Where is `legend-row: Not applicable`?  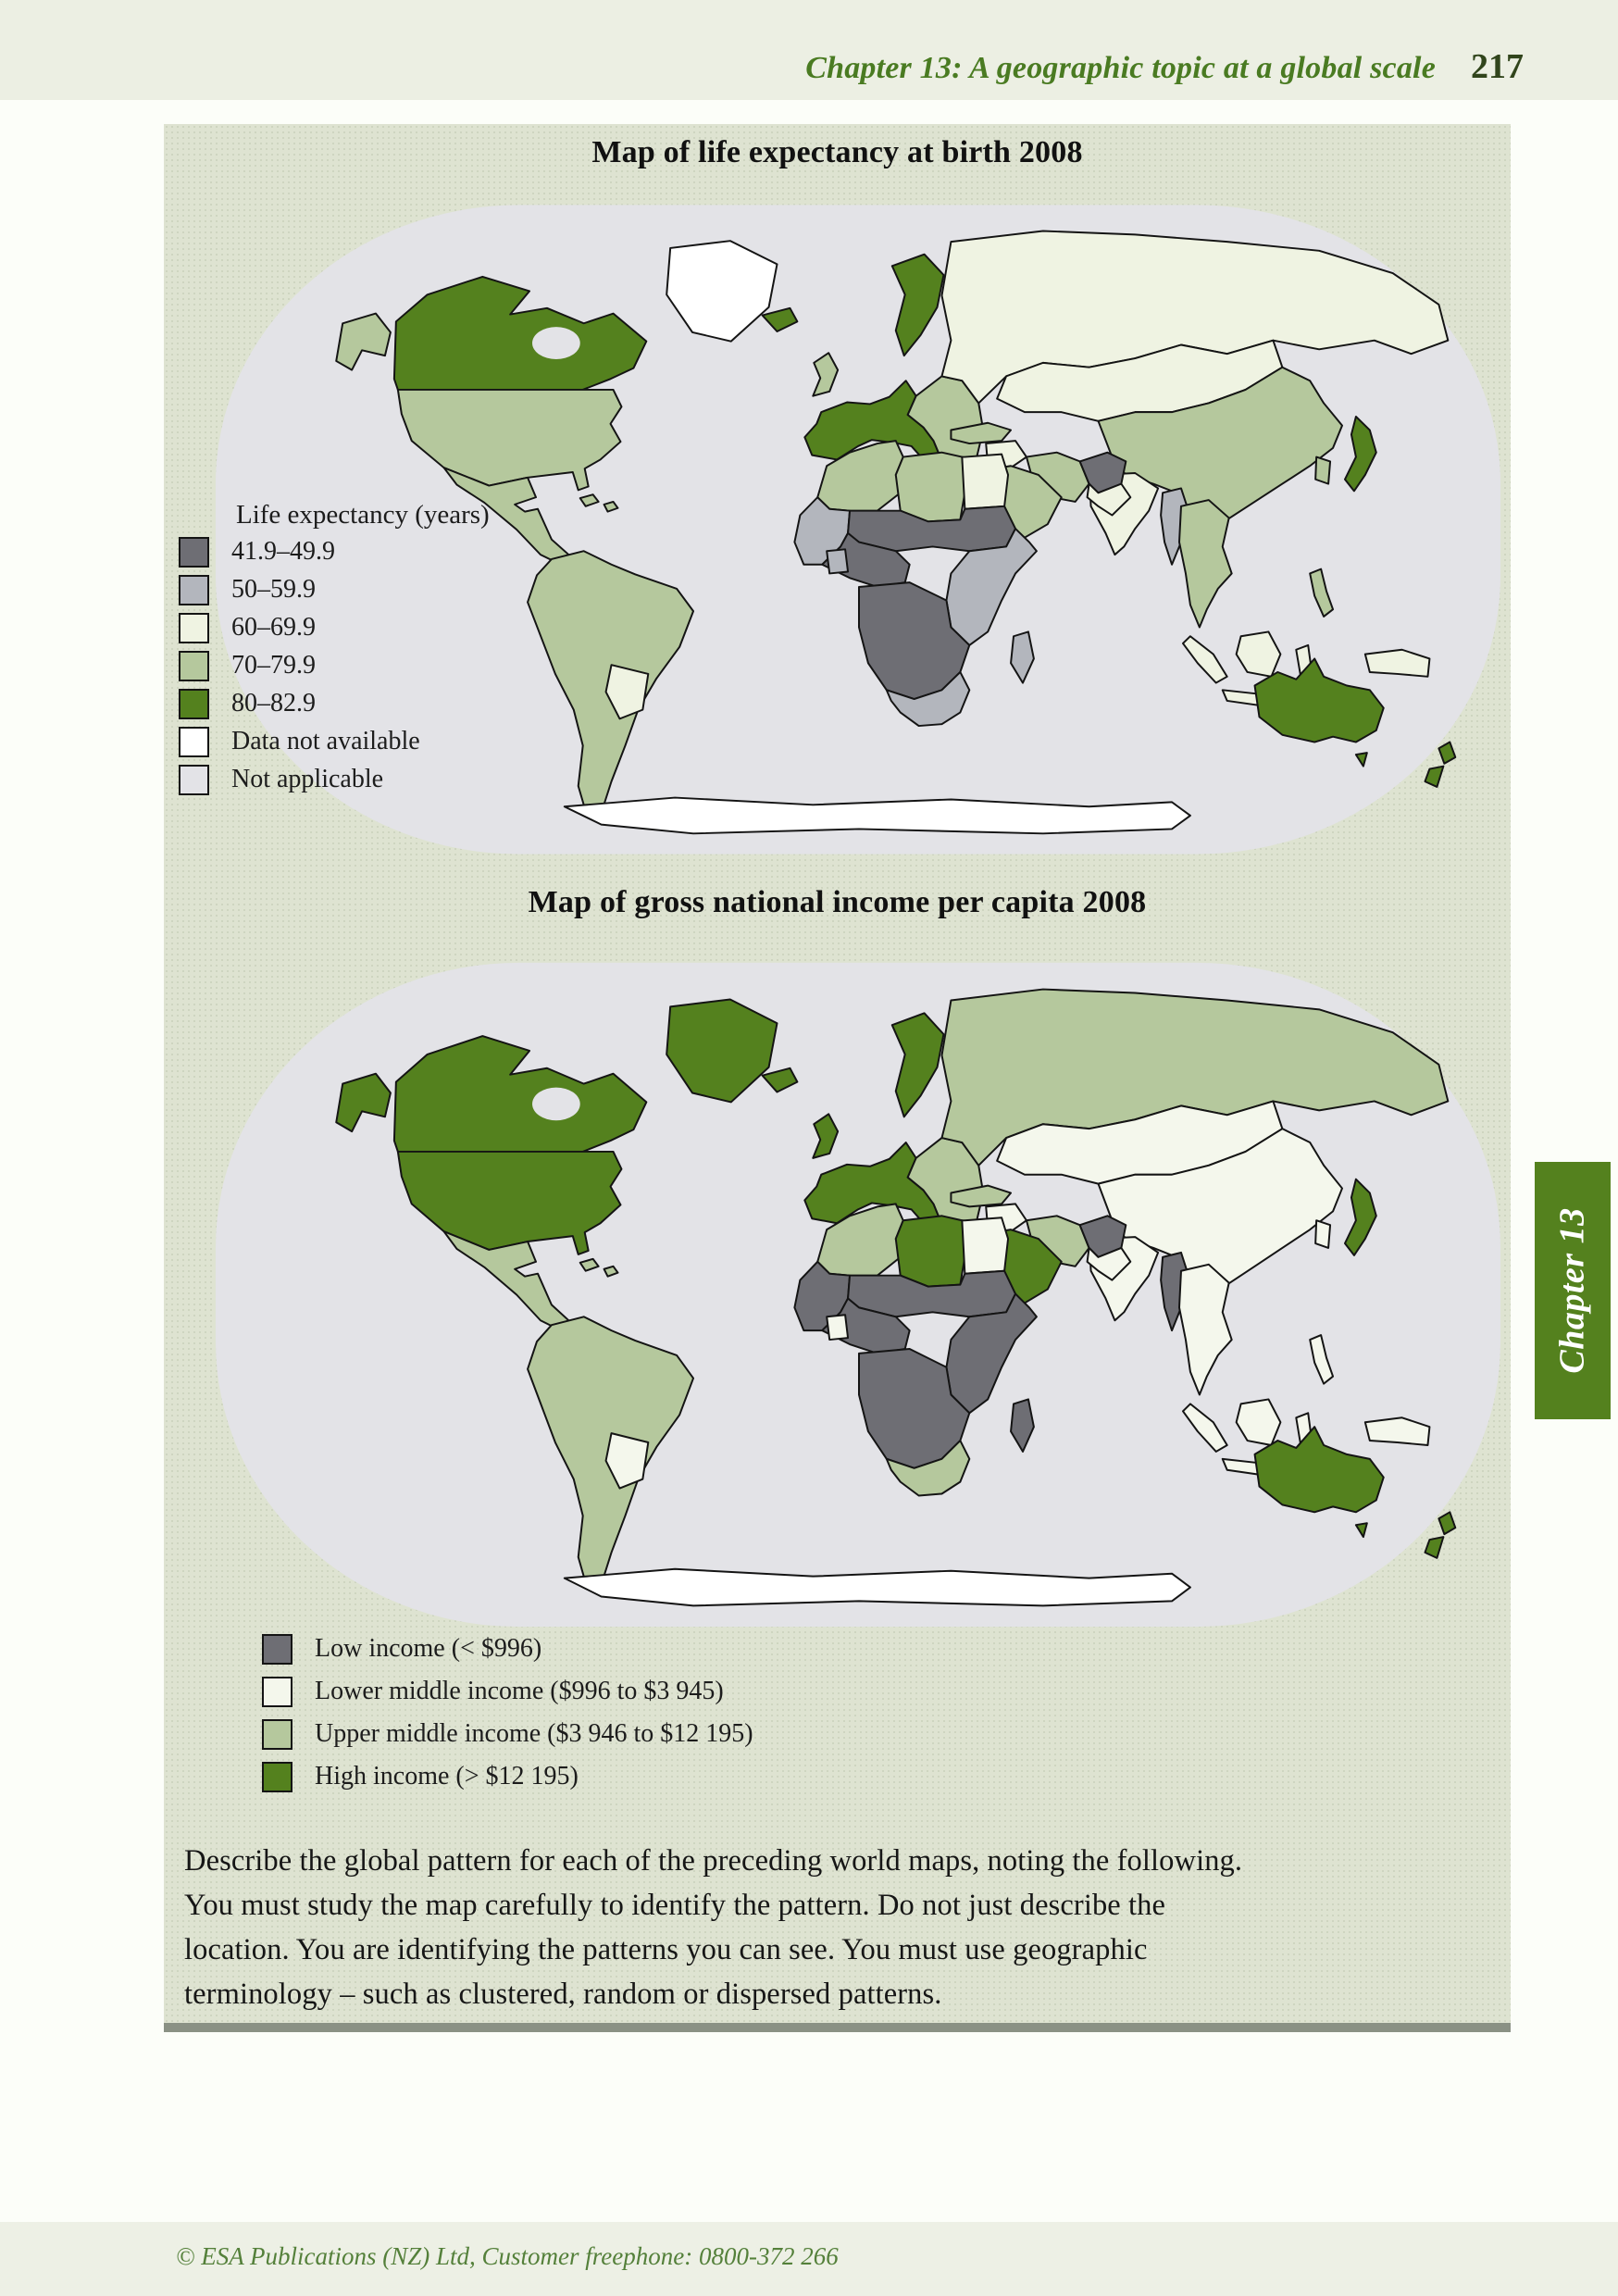 legend-row: Not applicable is located at coordinates (334, 779).